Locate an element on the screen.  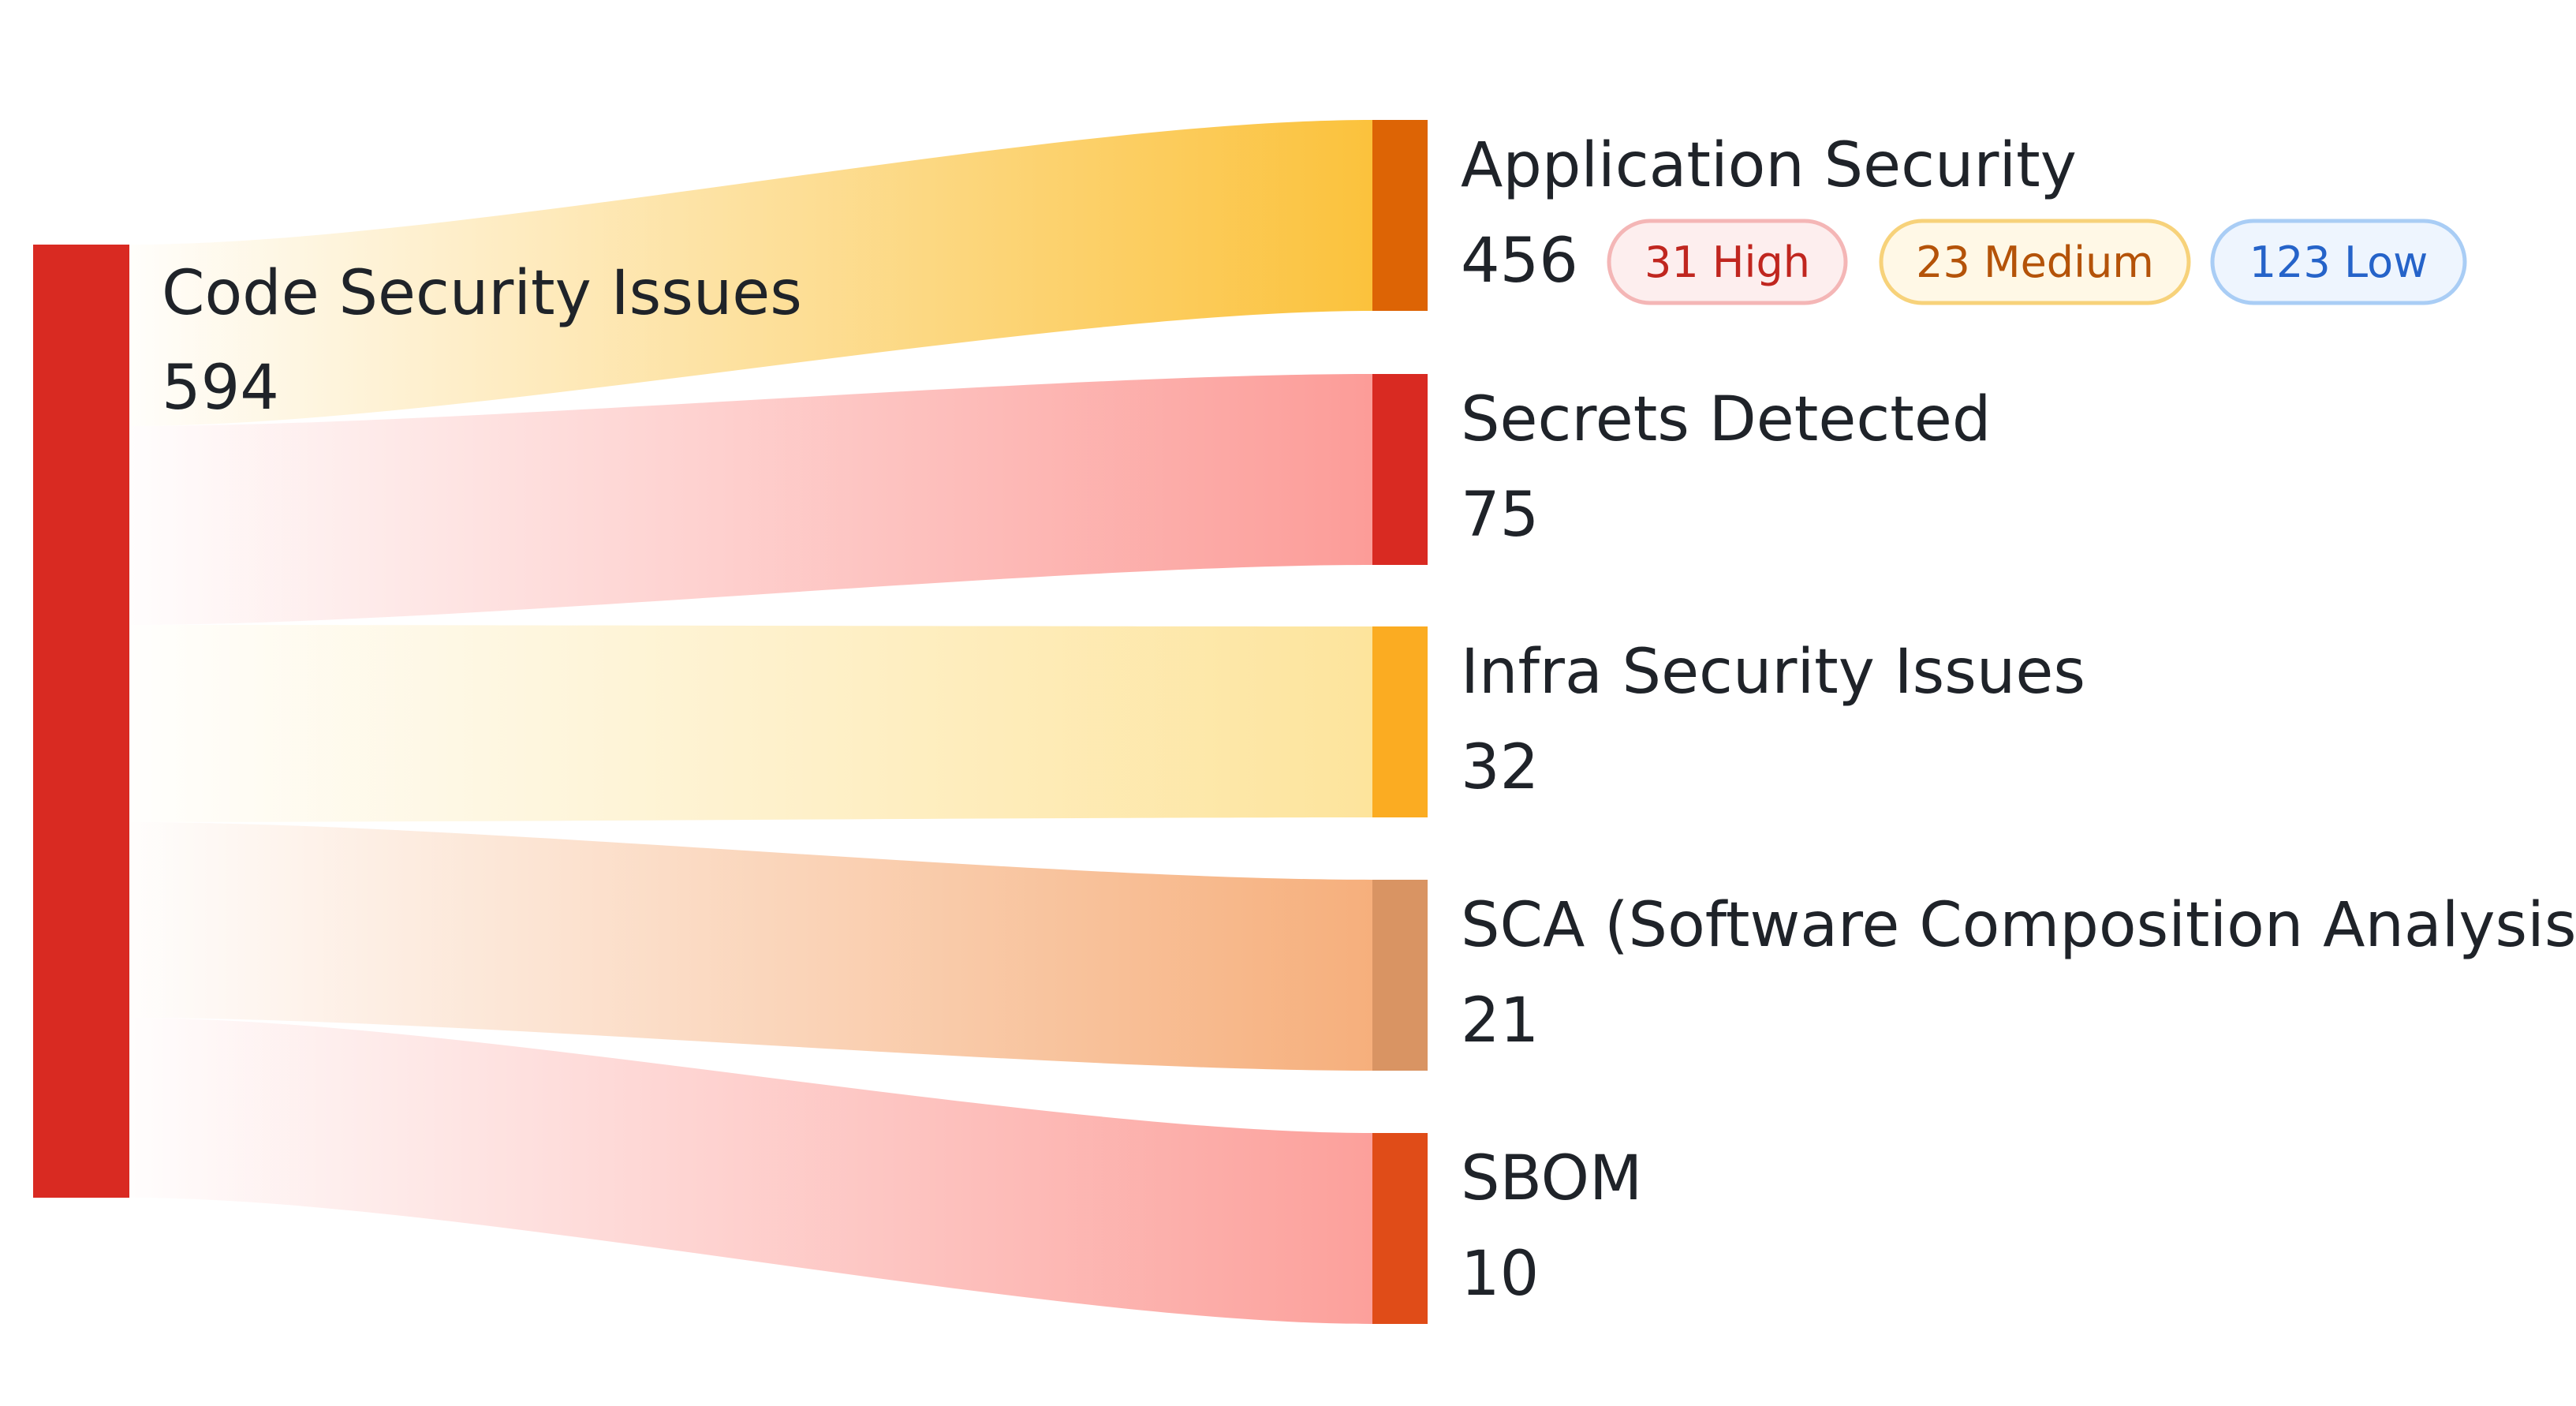
target-name-infra-security-issues: Infra Security Issues is located at coordinates (1773, 672).